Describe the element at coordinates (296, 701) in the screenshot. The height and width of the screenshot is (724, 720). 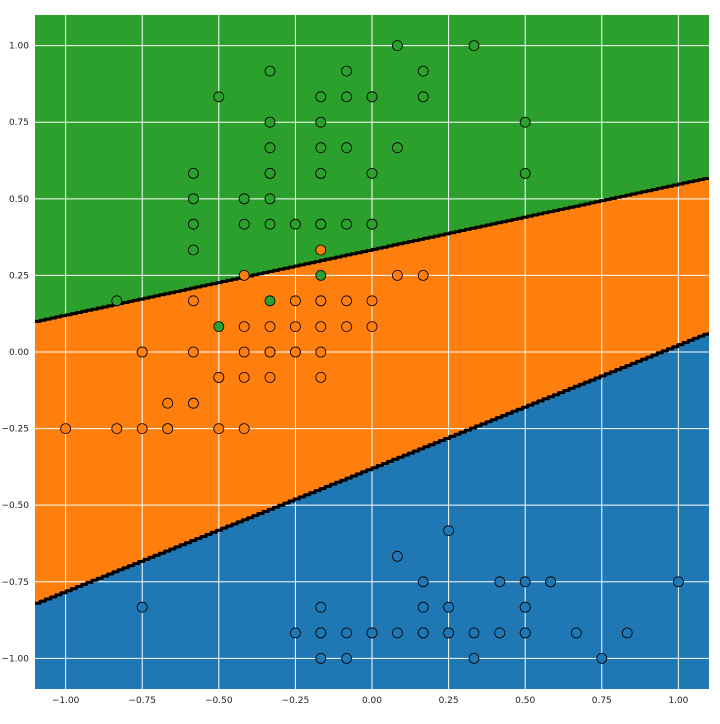
I see `x-tick-label: −0.25` at that location.